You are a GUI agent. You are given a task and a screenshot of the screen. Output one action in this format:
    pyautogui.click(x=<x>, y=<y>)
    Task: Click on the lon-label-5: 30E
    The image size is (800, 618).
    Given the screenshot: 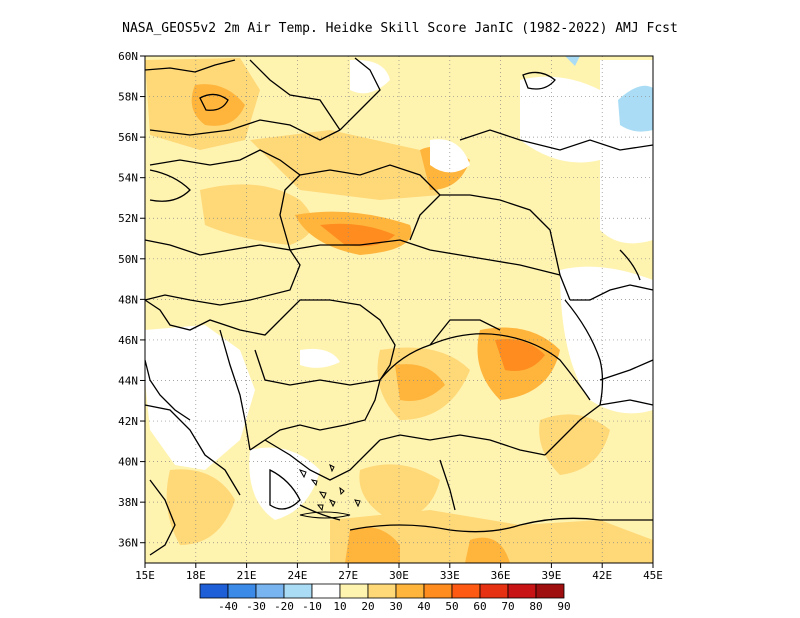 What is the action you would take?
    pyautogui.click(x=399, y=575)
    